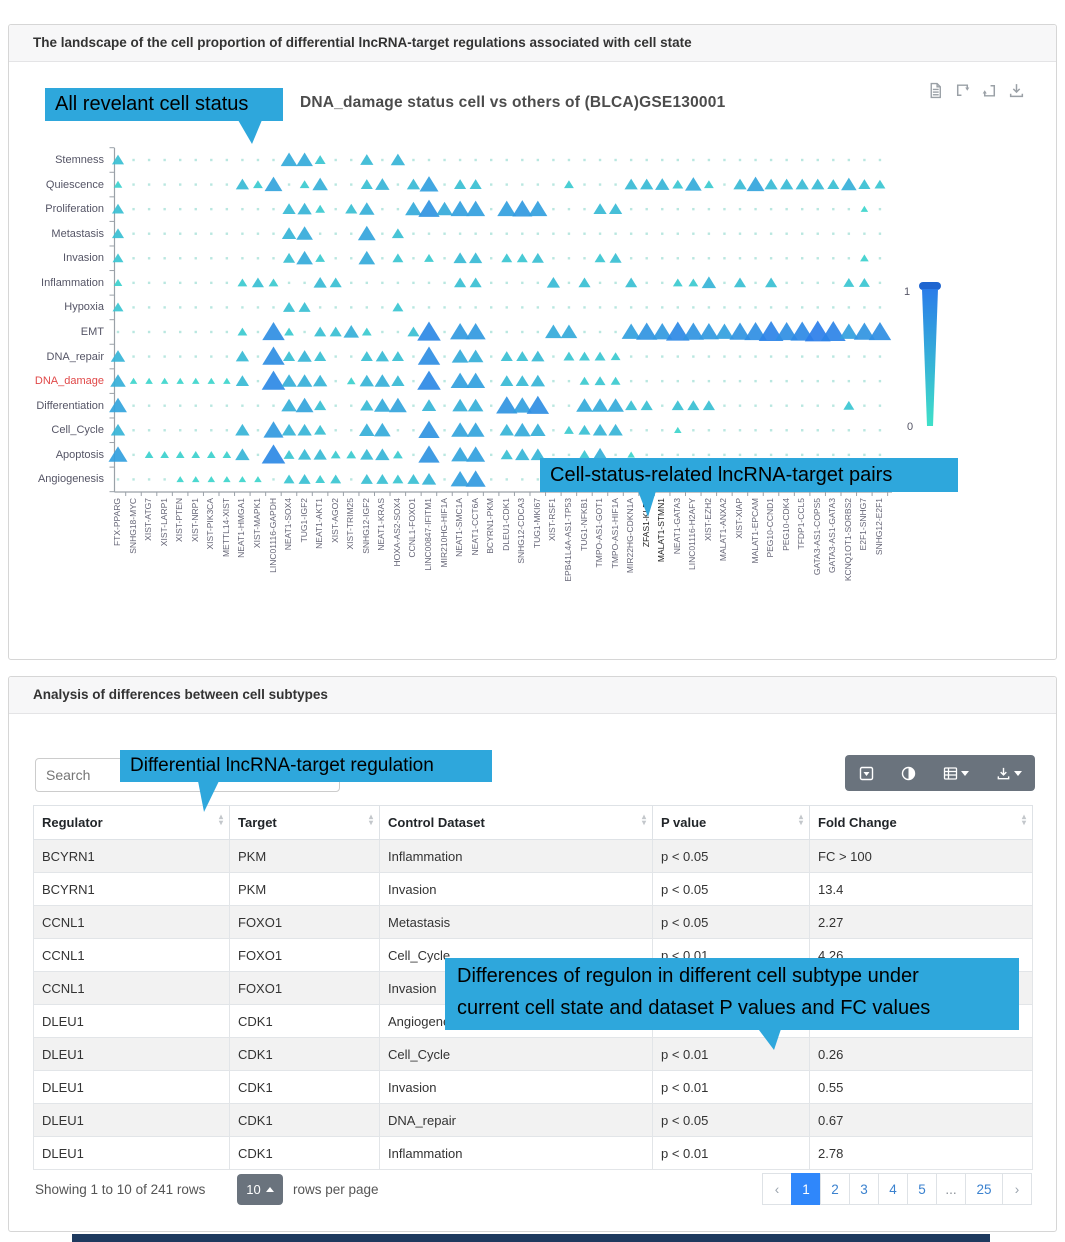 This screenshot has height=1242, width=1065. What do you see at coordinates (599, 533) in the screenshot?
I see `x-axis-label: TMPO-AS1-GOT1` at bounding box center [599, 533].